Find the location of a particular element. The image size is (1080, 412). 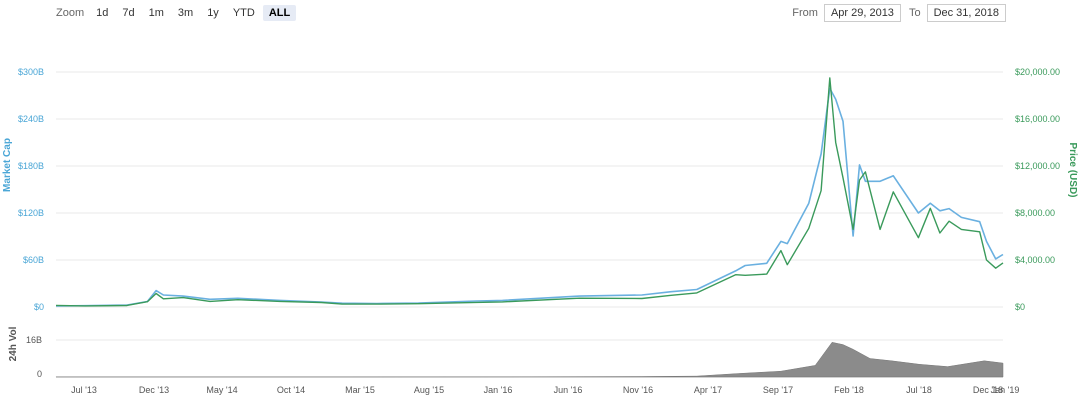

x-tick-label: Jan '19 is located at coordinates (1005, 390).